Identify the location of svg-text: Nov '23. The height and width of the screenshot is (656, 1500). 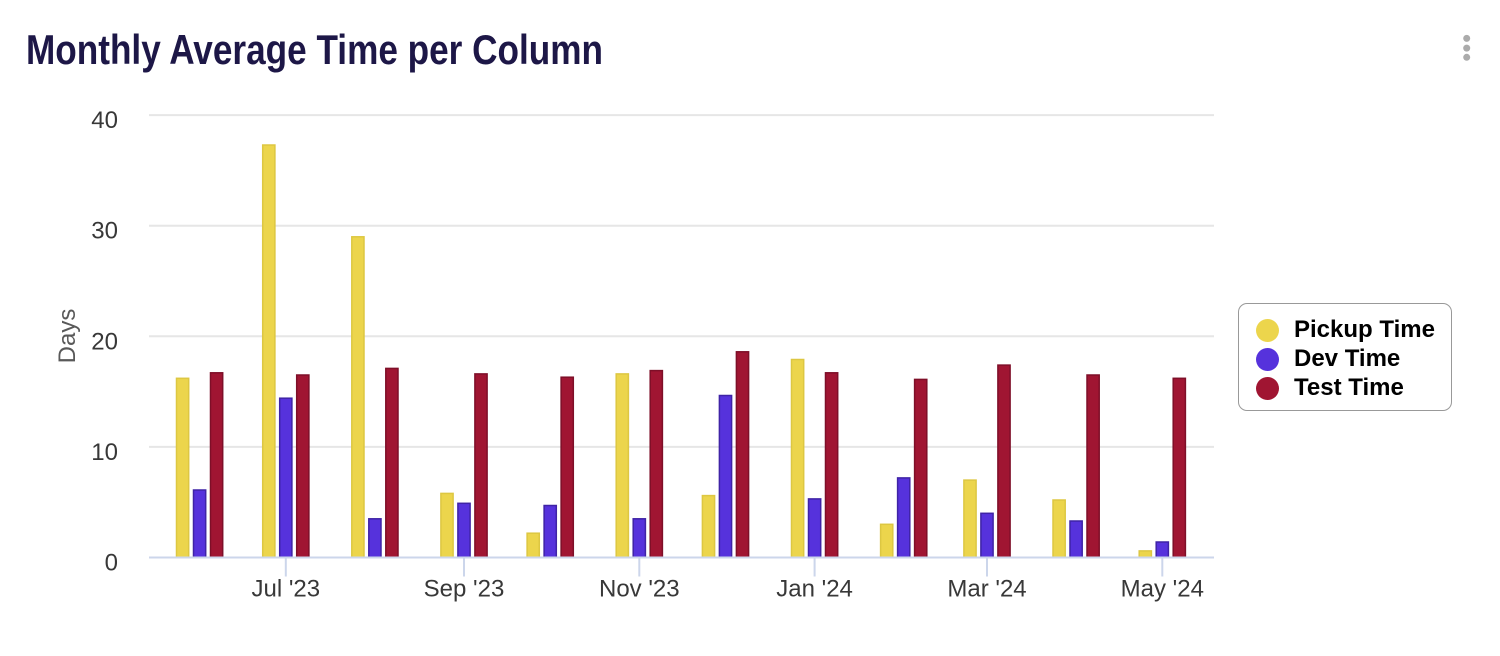
(639, 589).